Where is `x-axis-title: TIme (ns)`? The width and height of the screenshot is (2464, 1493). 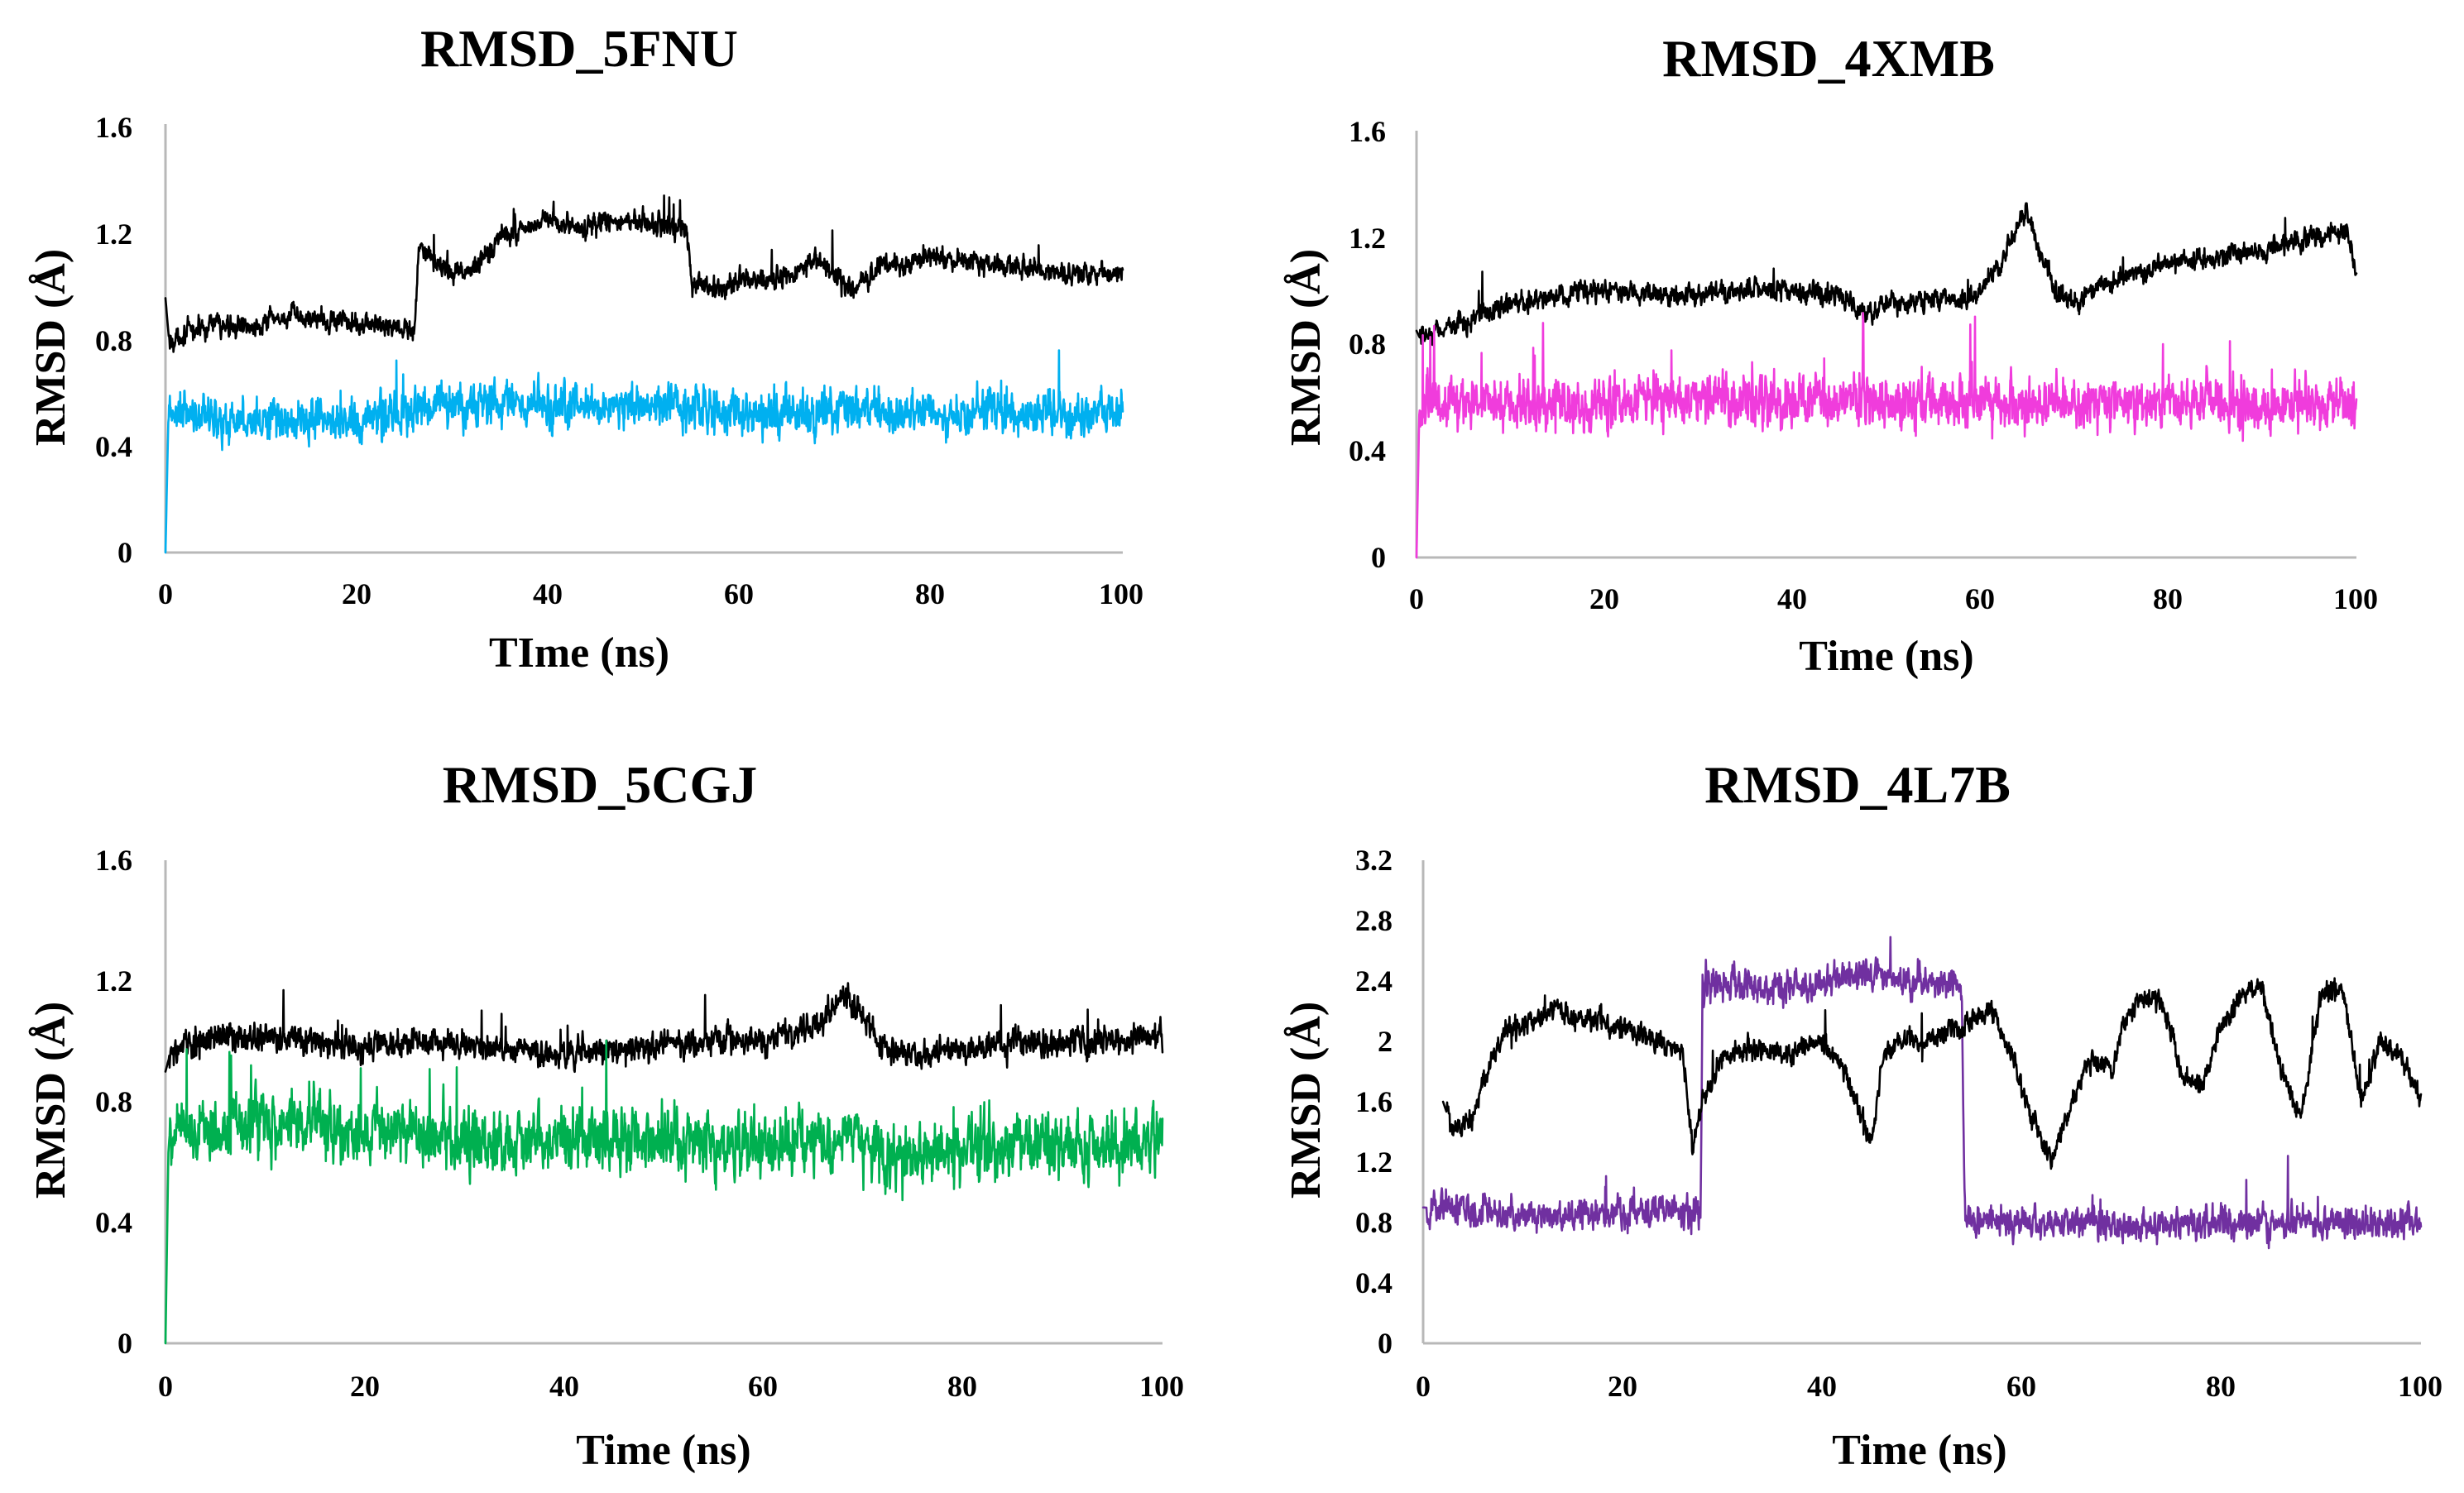
x-axis-title: TIme (ns) is located at coordinates (579, 653).